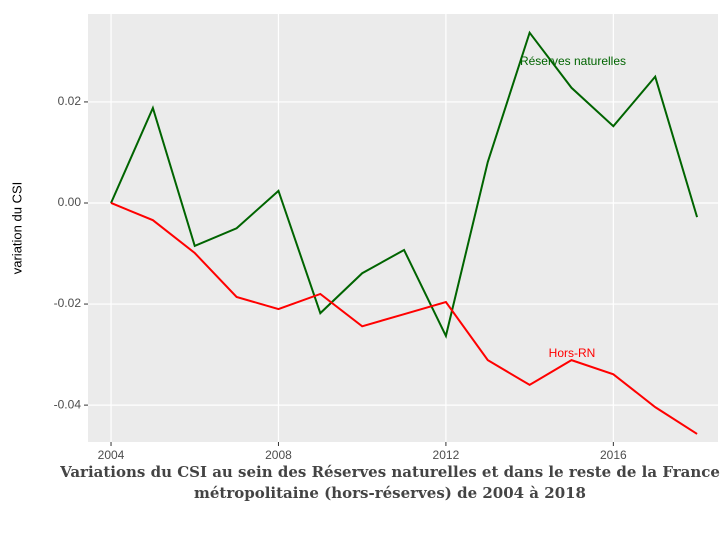 The width and height of the screenshot is (720, 541). I want to click on y-axis-label: variation du CSI, so click(16, 228).